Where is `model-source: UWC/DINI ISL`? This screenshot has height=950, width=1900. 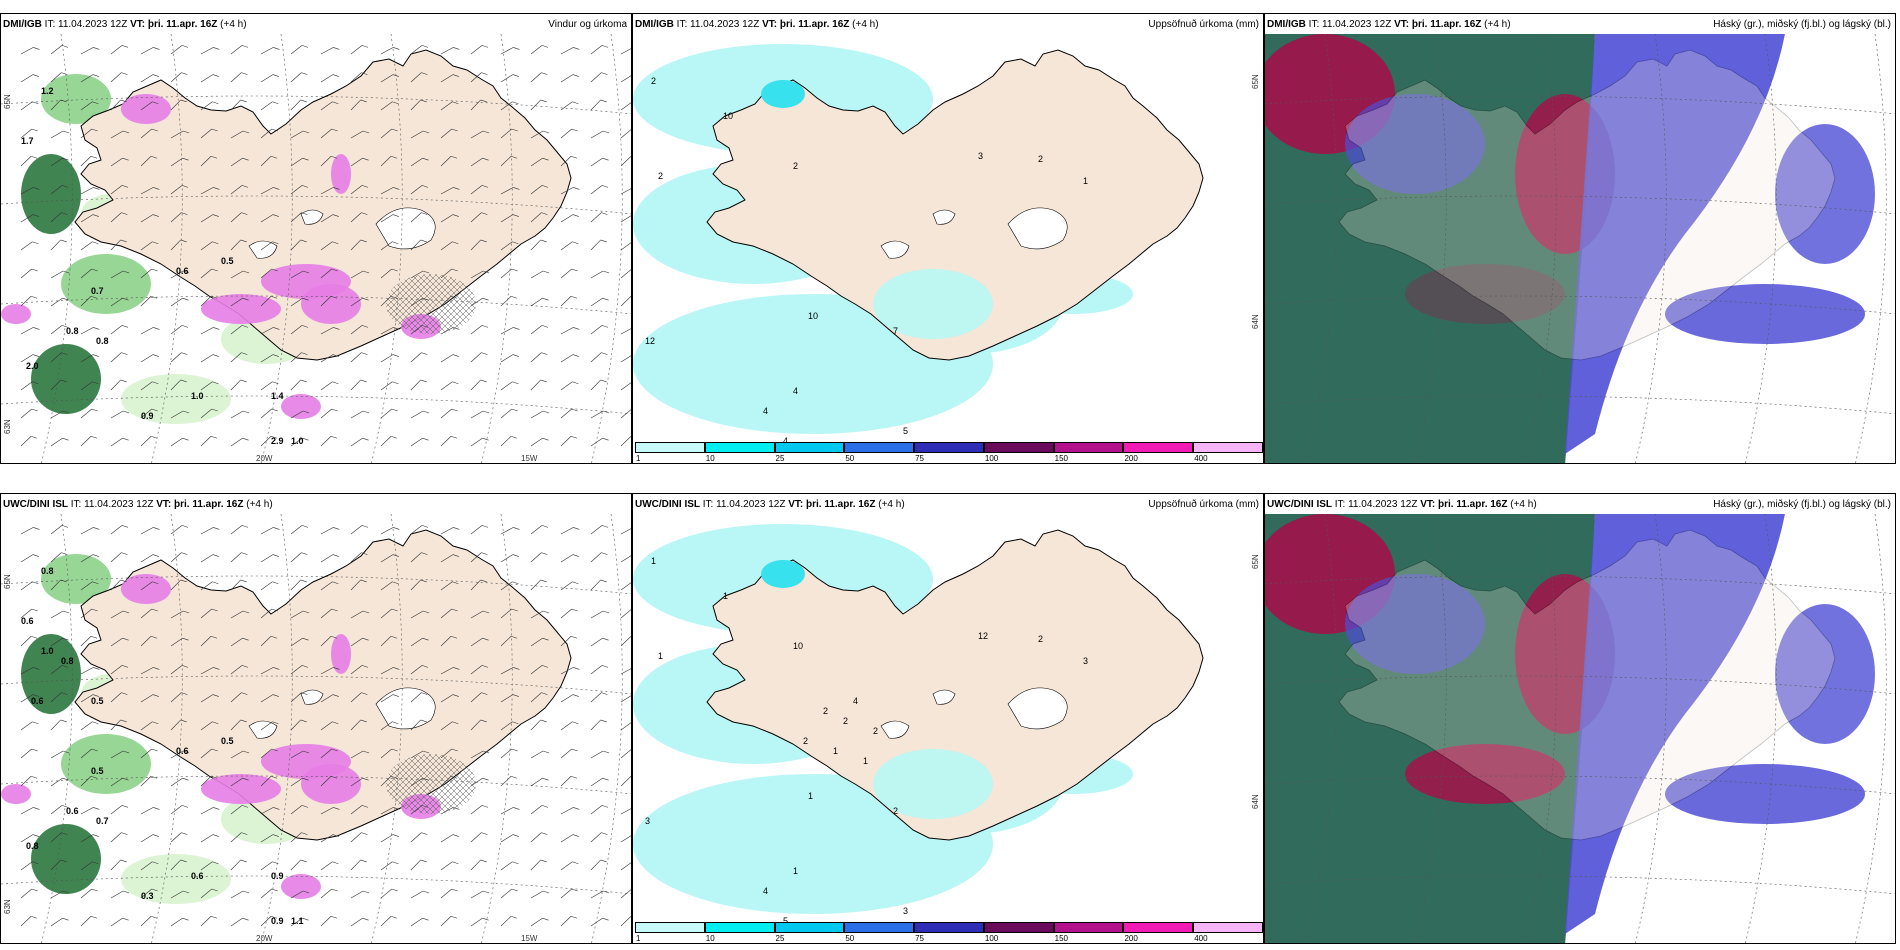
model-source: UWC/DINI ISL is located at coordinates (667, 504).